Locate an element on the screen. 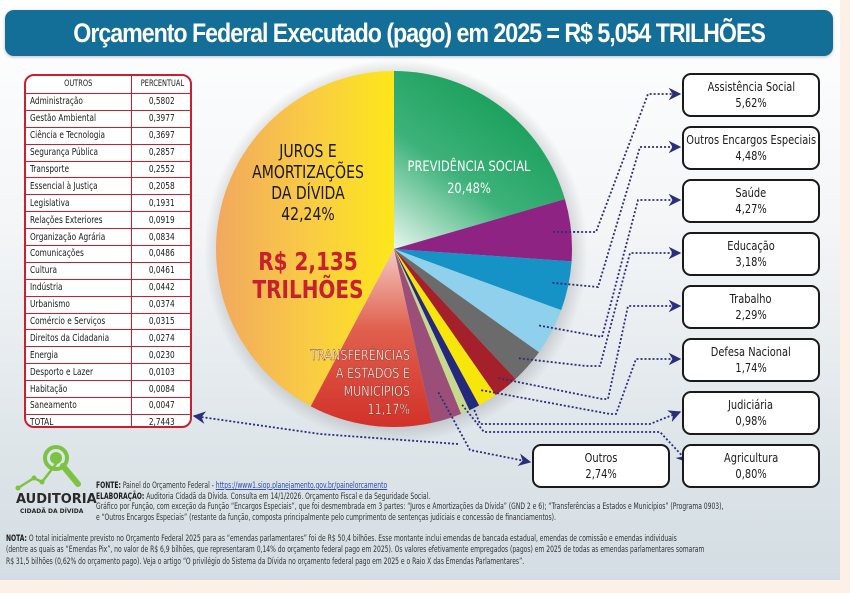 This screenshot has width=850, height=593. pie-slice-previdencia-social is located at coordinates (479, 159).